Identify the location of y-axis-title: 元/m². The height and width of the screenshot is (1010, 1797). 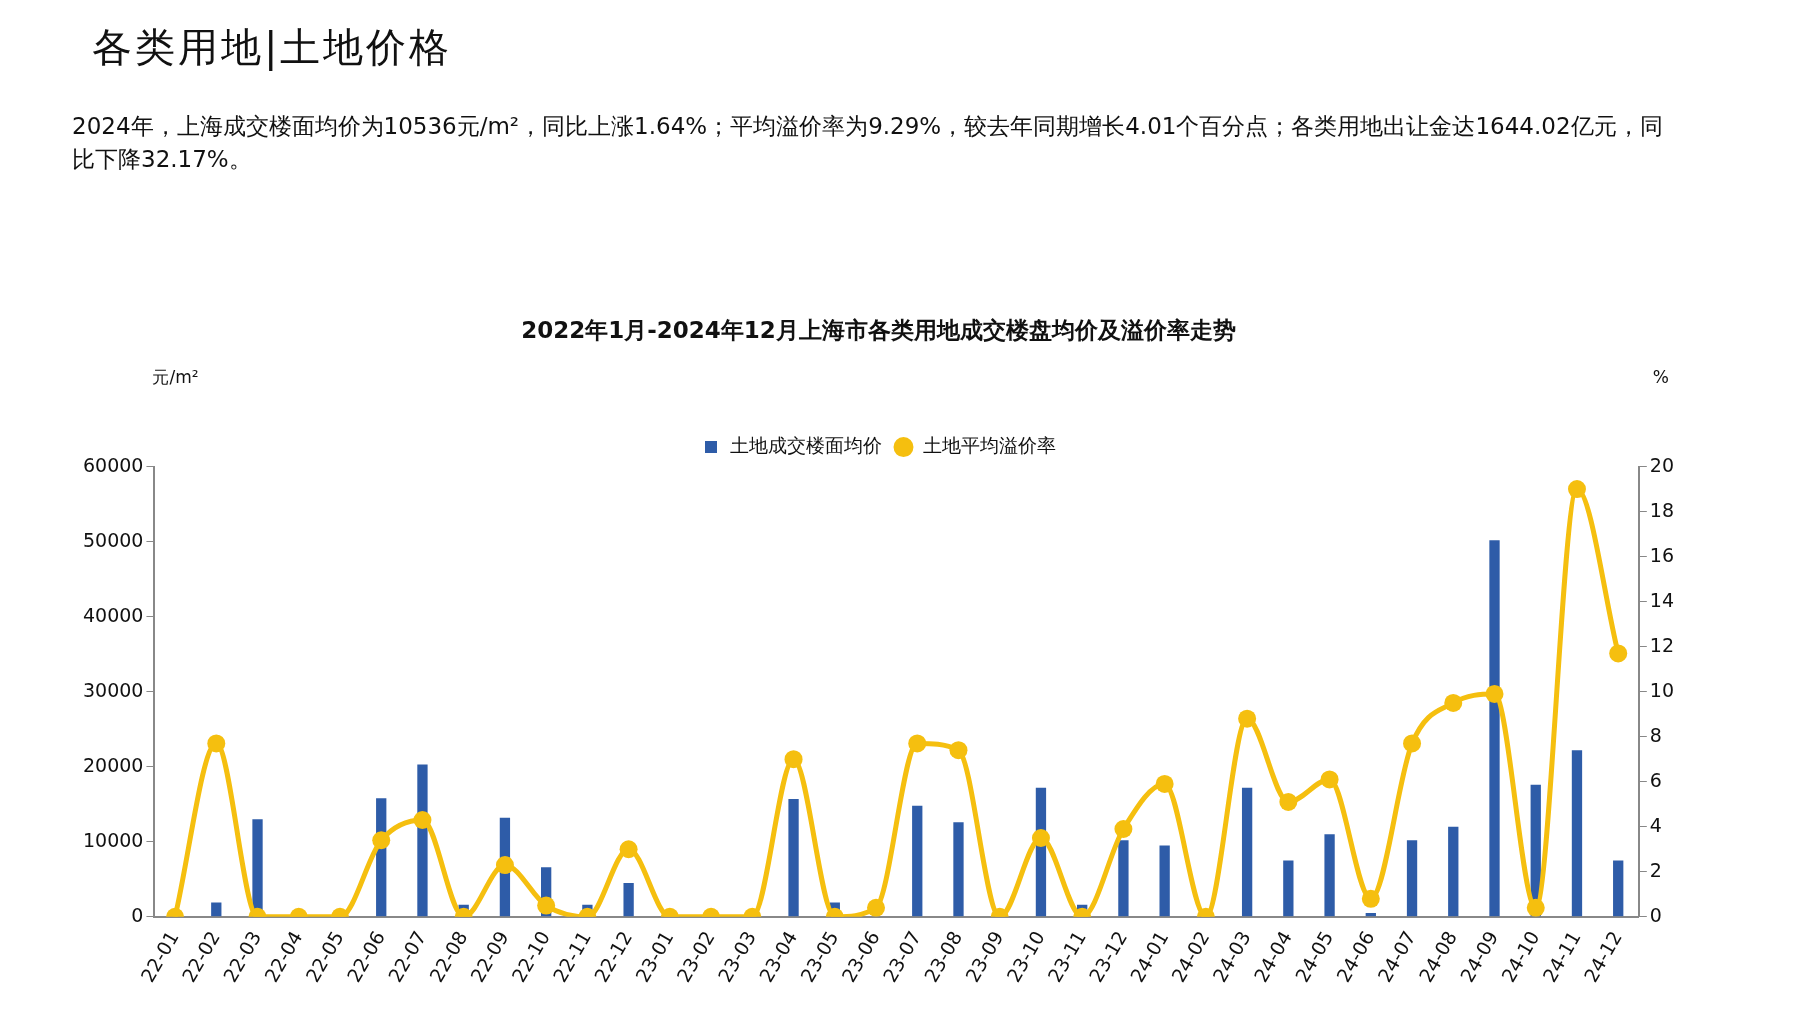
(175, 376).